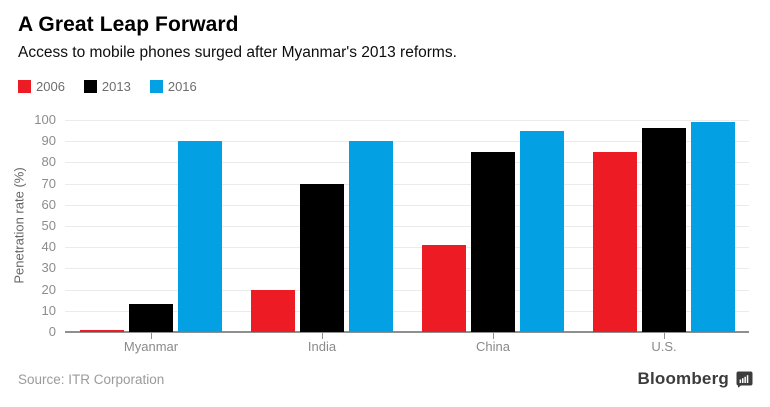  Describe the element at coordinates (200, 236) in the screenshot. I see `bar-2016-Myanmar` at that location.